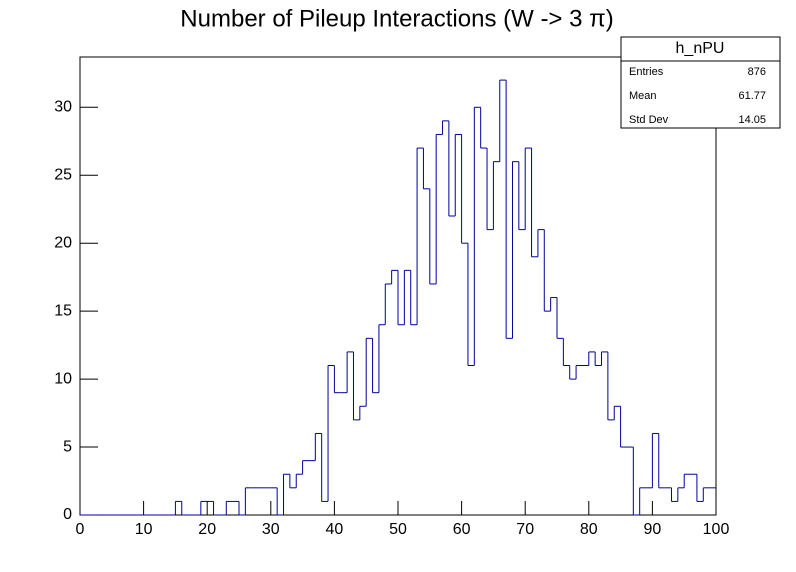 This screenshot has height=572, width=796. What do you see at coordinates (700, 48) in the screenshot?
I see `stats-title: h_nPU` at bounding box center [700, 48].